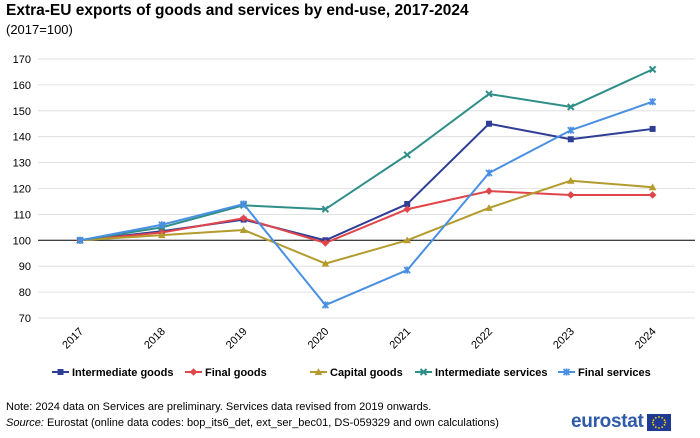  I want to click on x-tick-label: 2022, so click(482, 339).